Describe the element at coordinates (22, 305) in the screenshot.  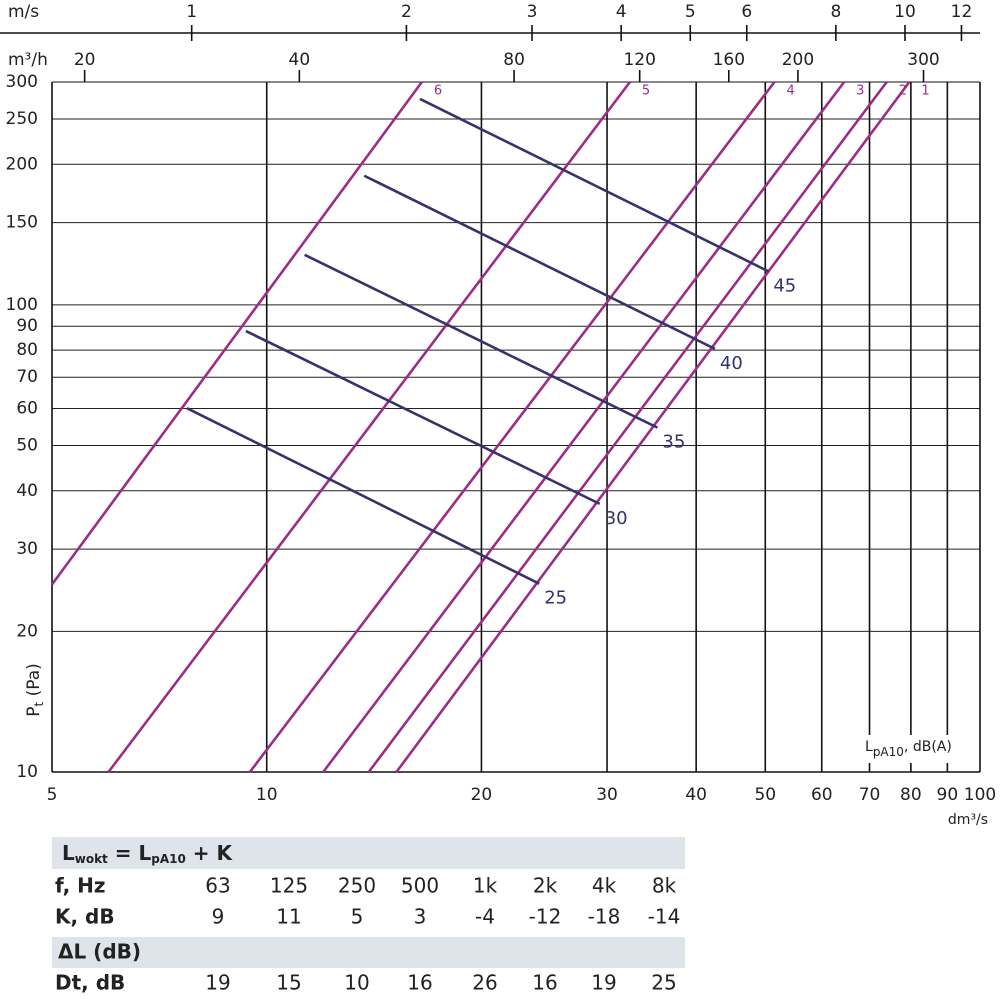
I see `y-tick-label: 100` at that location.